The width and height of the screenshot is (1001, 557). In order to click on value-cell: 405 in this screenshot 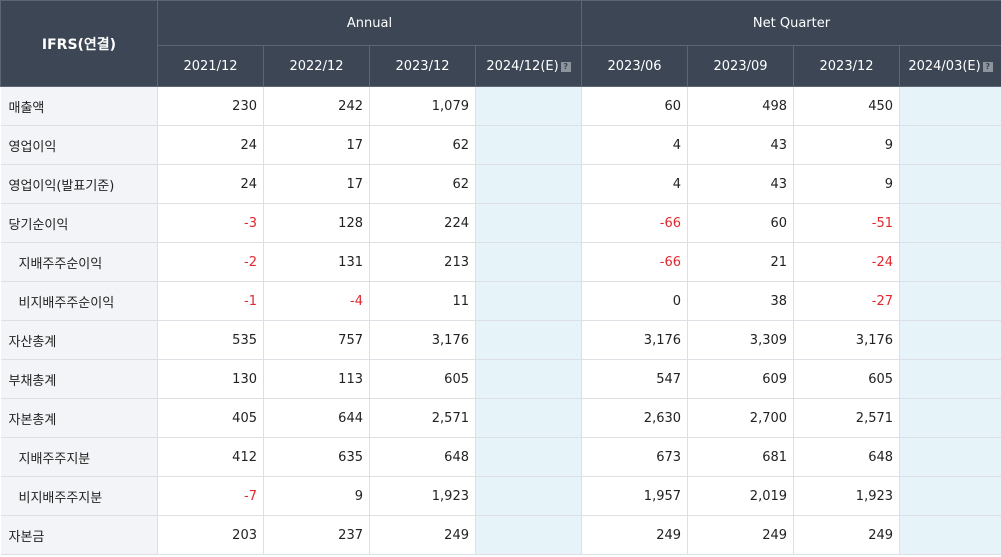, I will do `click(210, 418)`.